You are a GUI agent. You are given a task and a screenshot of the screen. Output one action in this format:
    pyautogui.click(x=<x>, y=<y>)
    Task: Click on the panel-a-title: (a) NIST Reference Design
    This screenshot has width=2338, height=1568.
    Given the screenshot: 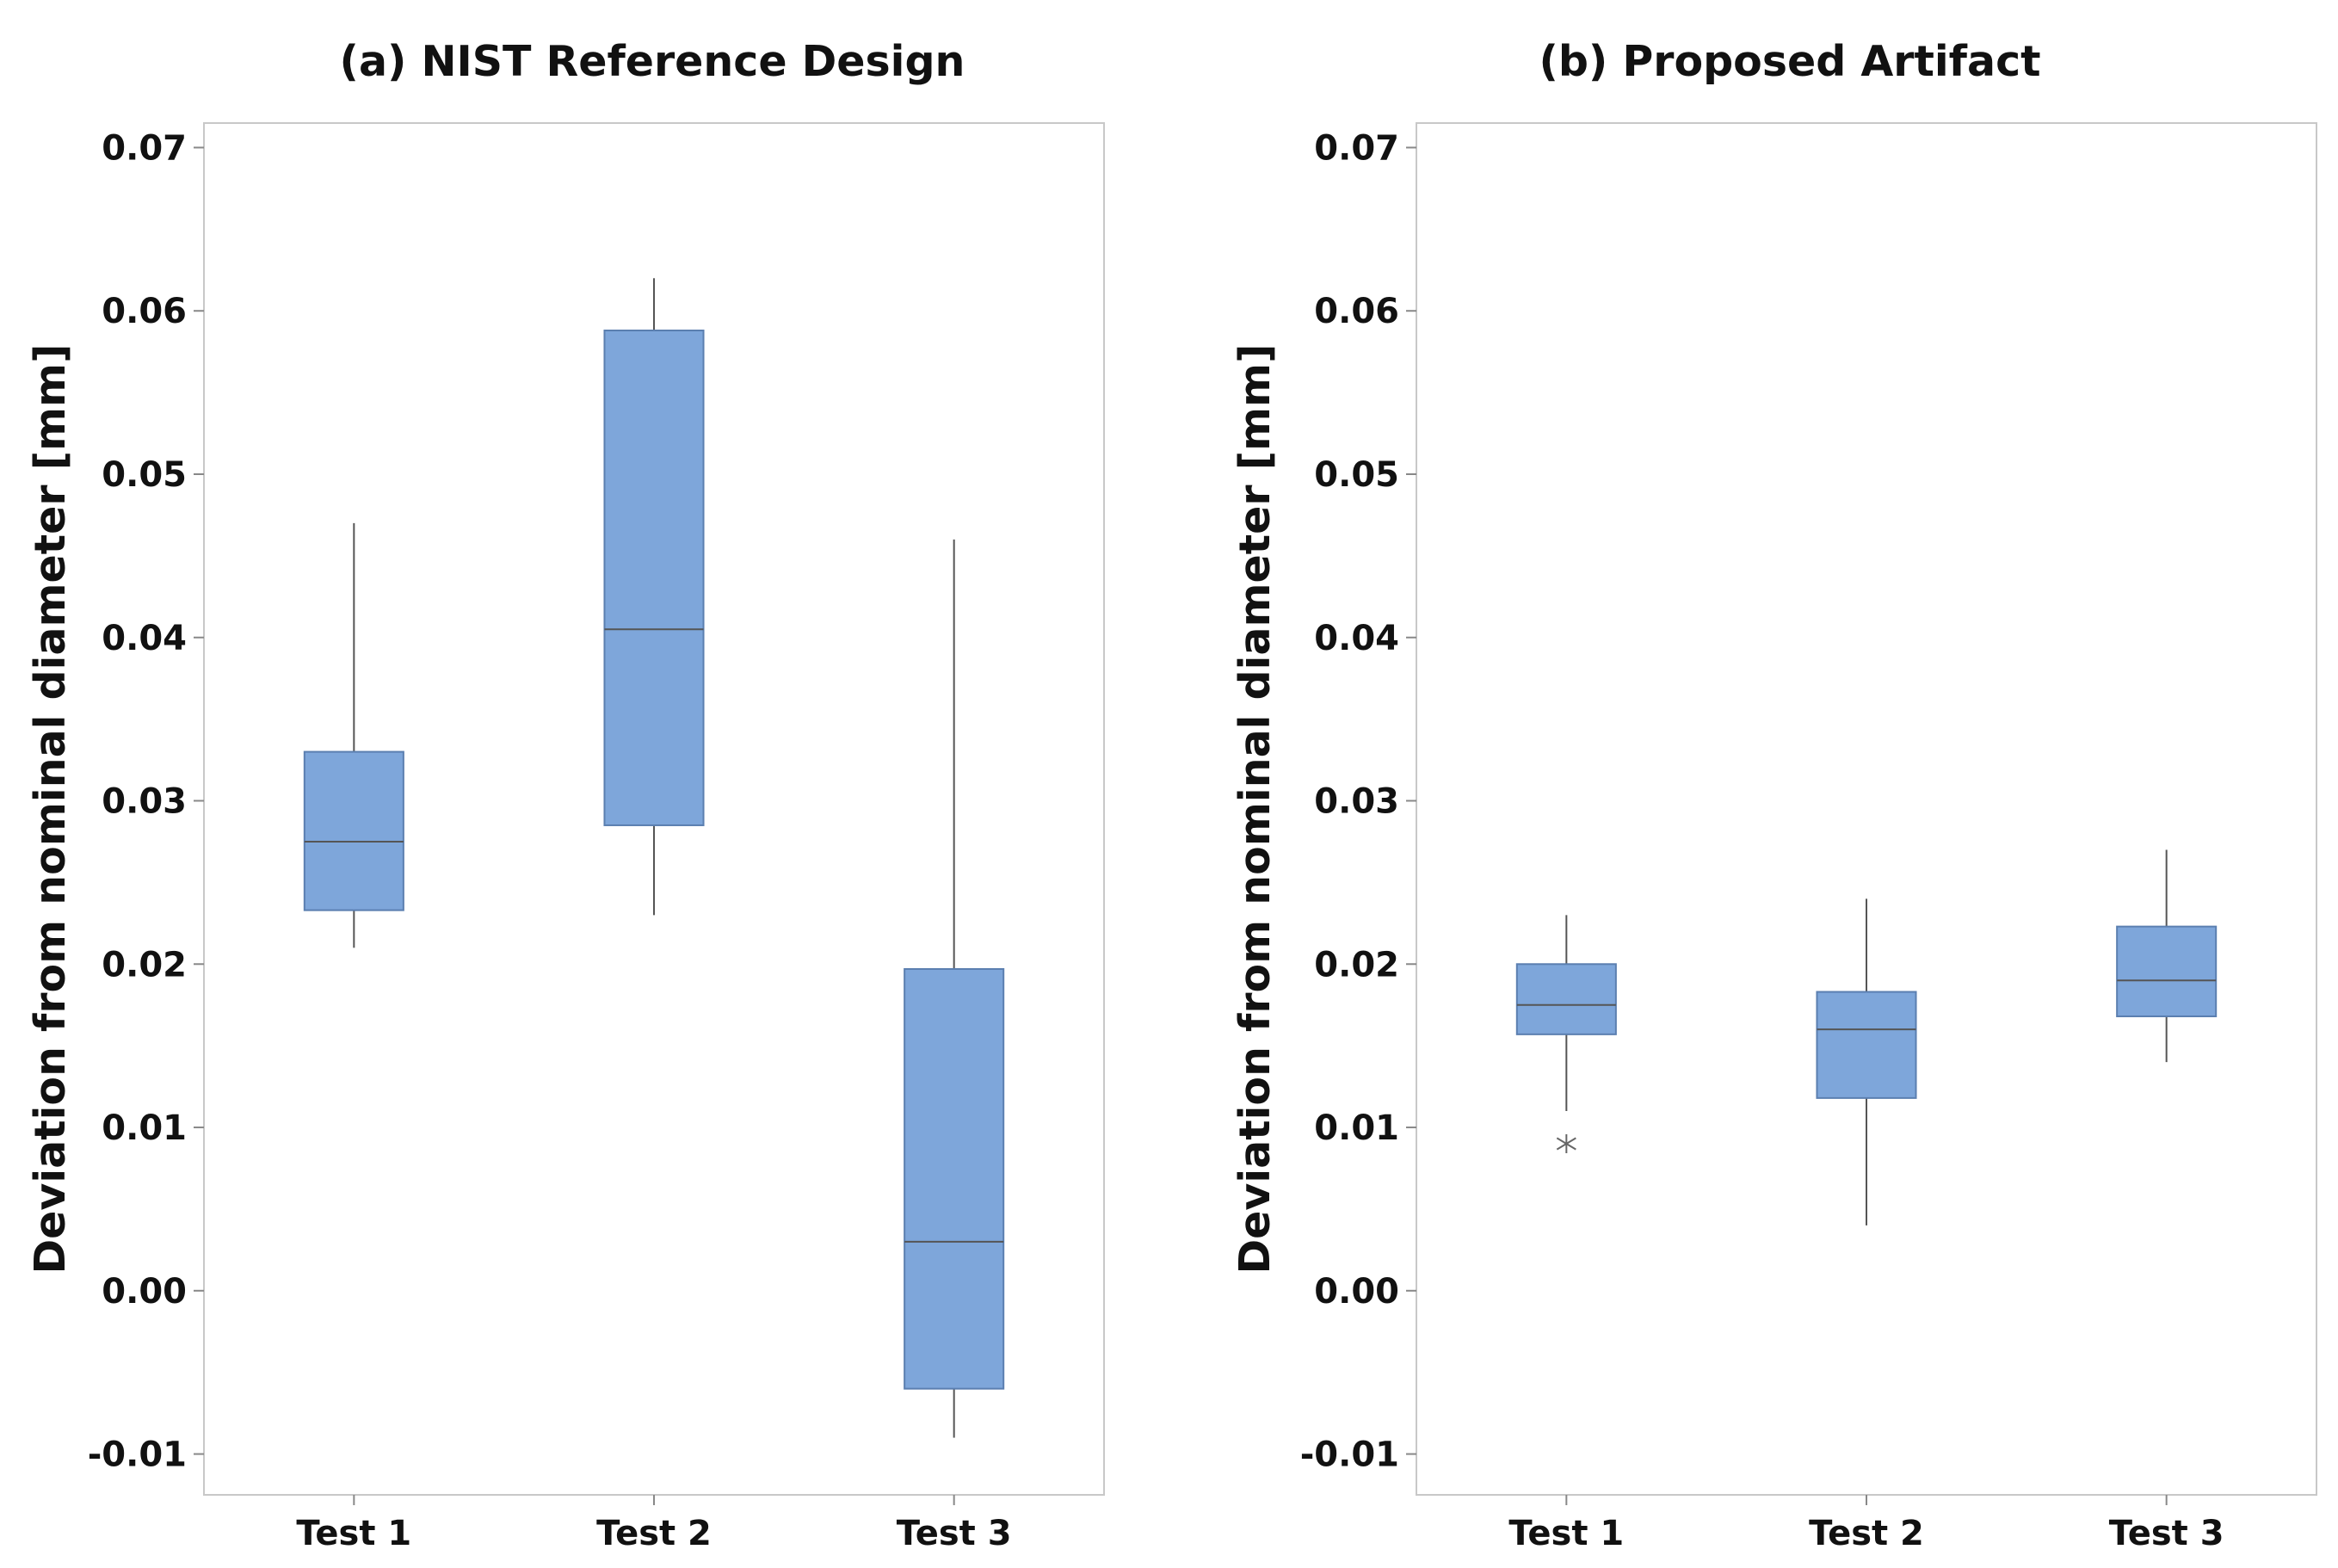 What is the action you would take?
    pyautogui.click(x=652, y=62)
    